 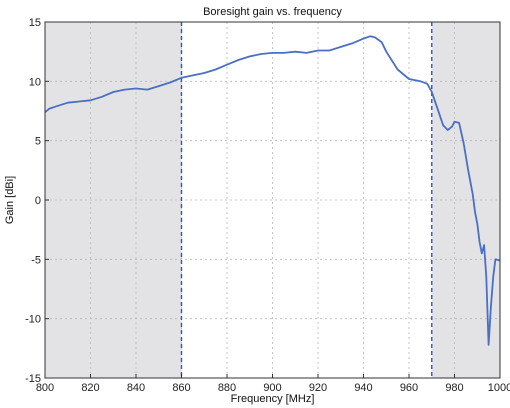 I want to click on chart-title: Boresight gain vs. frequency, so click(x=272, y=12).